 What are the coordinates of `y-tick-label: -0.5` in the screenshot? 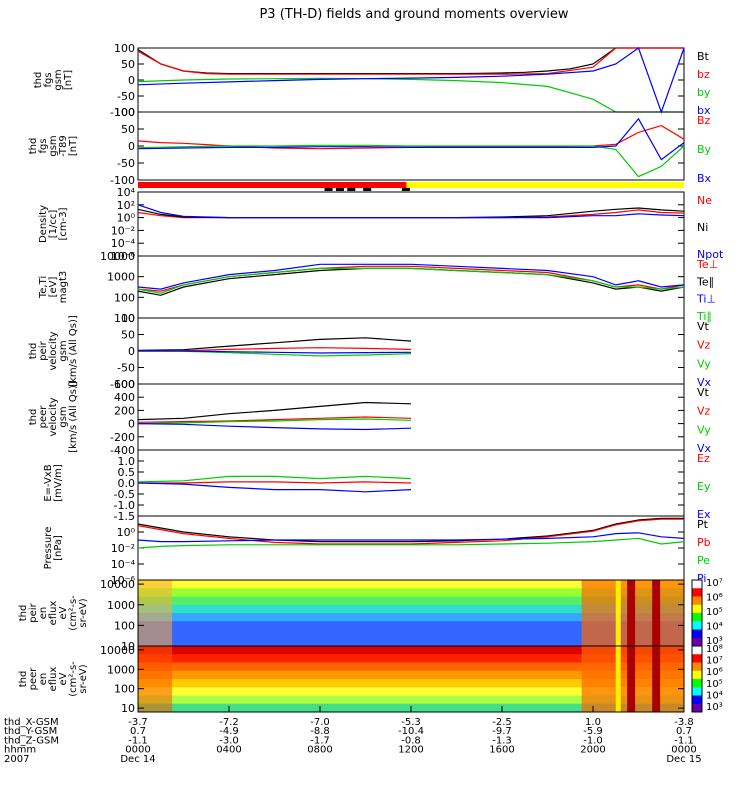 It's located at (124, 494).